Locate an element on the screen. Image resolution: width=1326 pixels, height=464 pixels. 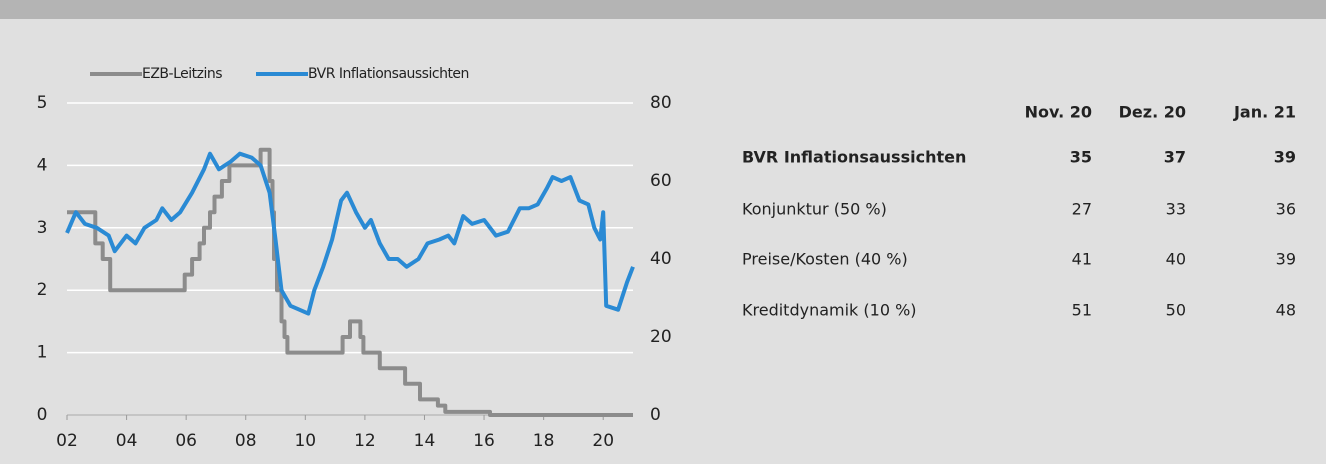
x-tick-label: 08 is located at coordinates (246, 441).